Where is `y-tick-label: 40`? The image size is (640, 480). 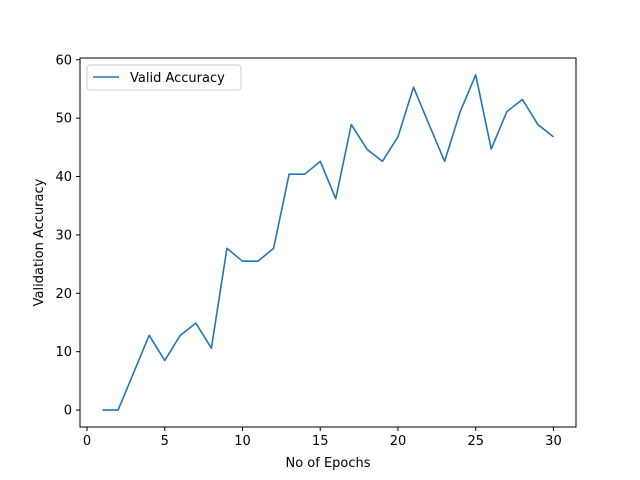 y-tick-label: 40 is located at coordinates (63, 177).